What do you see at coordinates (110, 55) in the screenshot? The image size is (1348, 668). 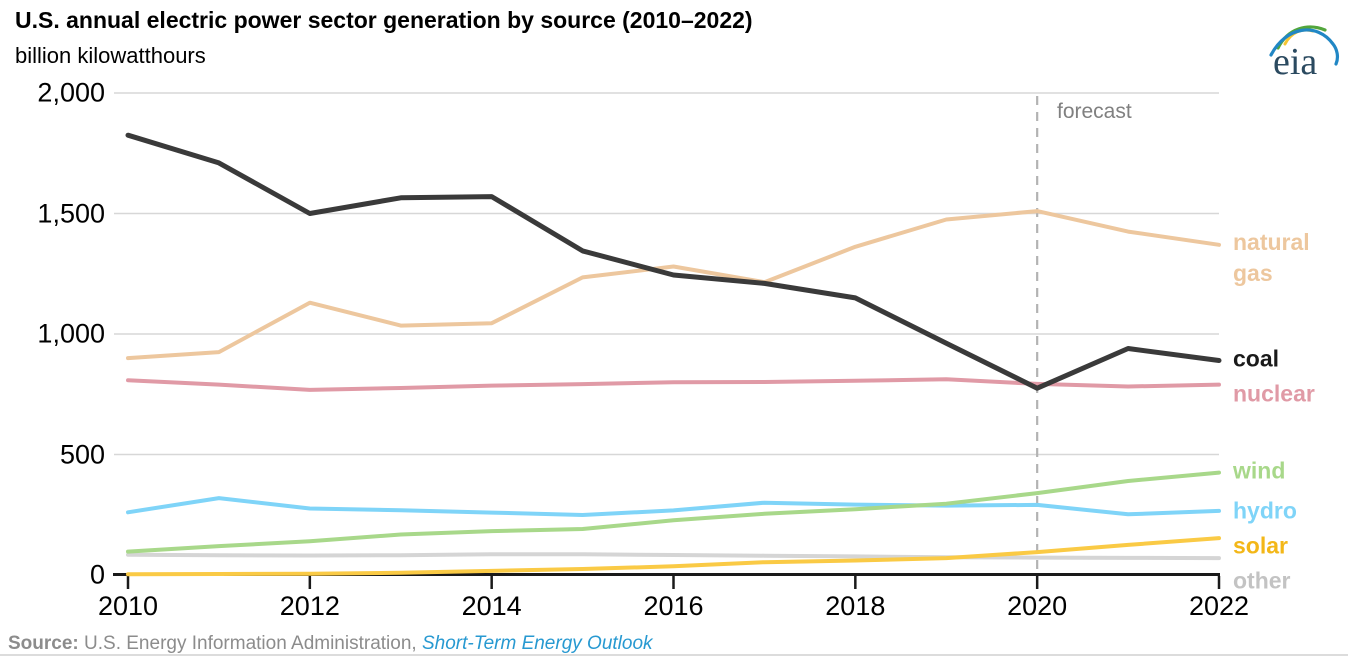 I see `chart-unit-label: billion kilowatthours` at bounding box center [110, 55].